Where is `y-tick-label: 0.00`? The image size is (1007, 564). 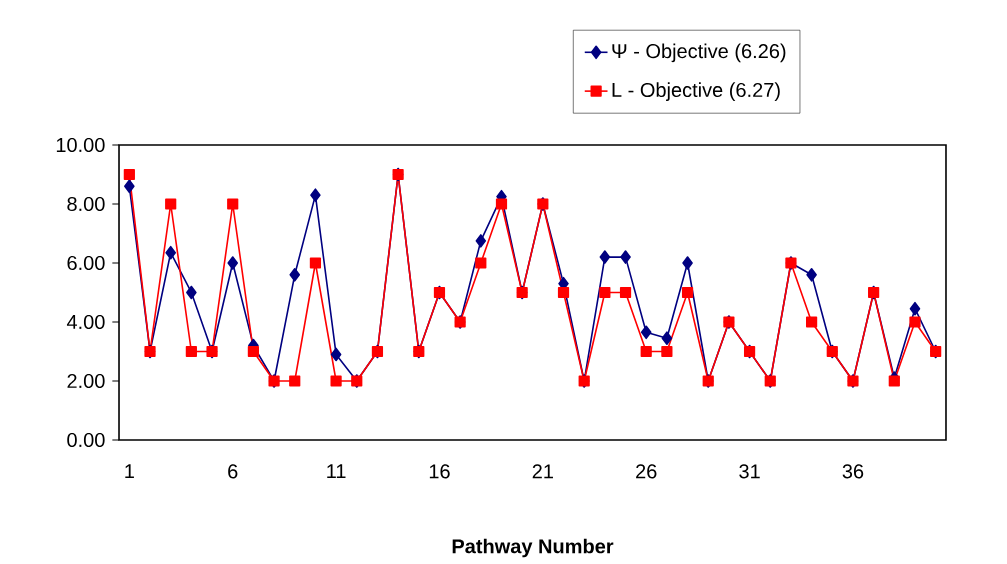 y-tick-label: 0.00 is located at coordinates (86, 440).